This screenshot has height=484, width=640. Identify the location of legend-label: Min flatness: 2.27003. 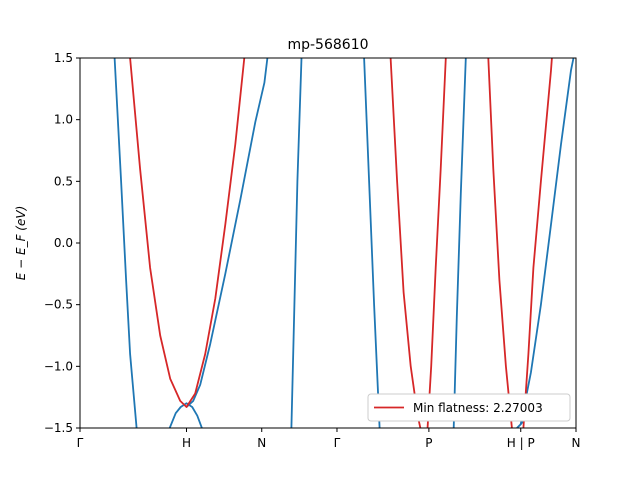
(478, 408).